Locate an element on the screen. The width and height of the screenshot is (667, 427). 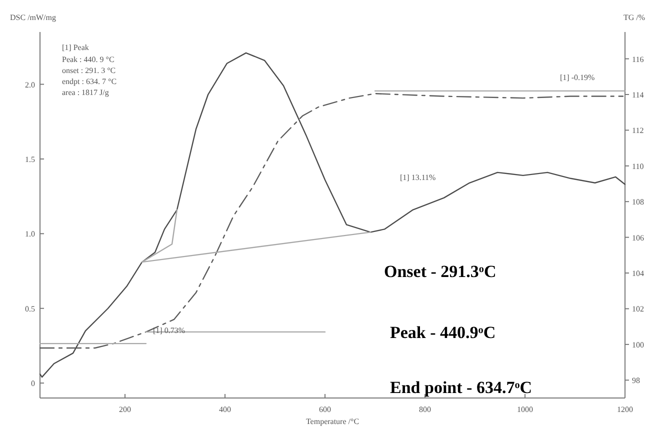
annotation: End point - 634.7$^{o}$C is located at coordinates (461, 387).